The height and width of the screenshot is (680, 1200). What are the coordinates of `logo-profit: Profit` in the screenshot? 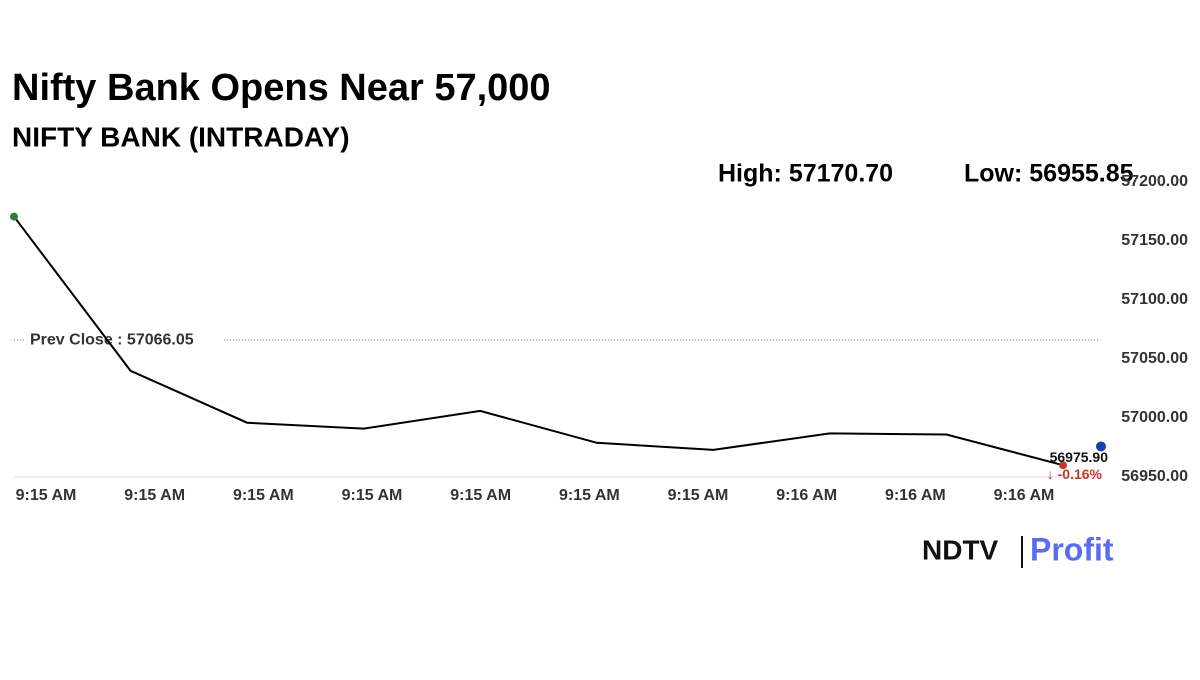 It's located at (1072, 549).